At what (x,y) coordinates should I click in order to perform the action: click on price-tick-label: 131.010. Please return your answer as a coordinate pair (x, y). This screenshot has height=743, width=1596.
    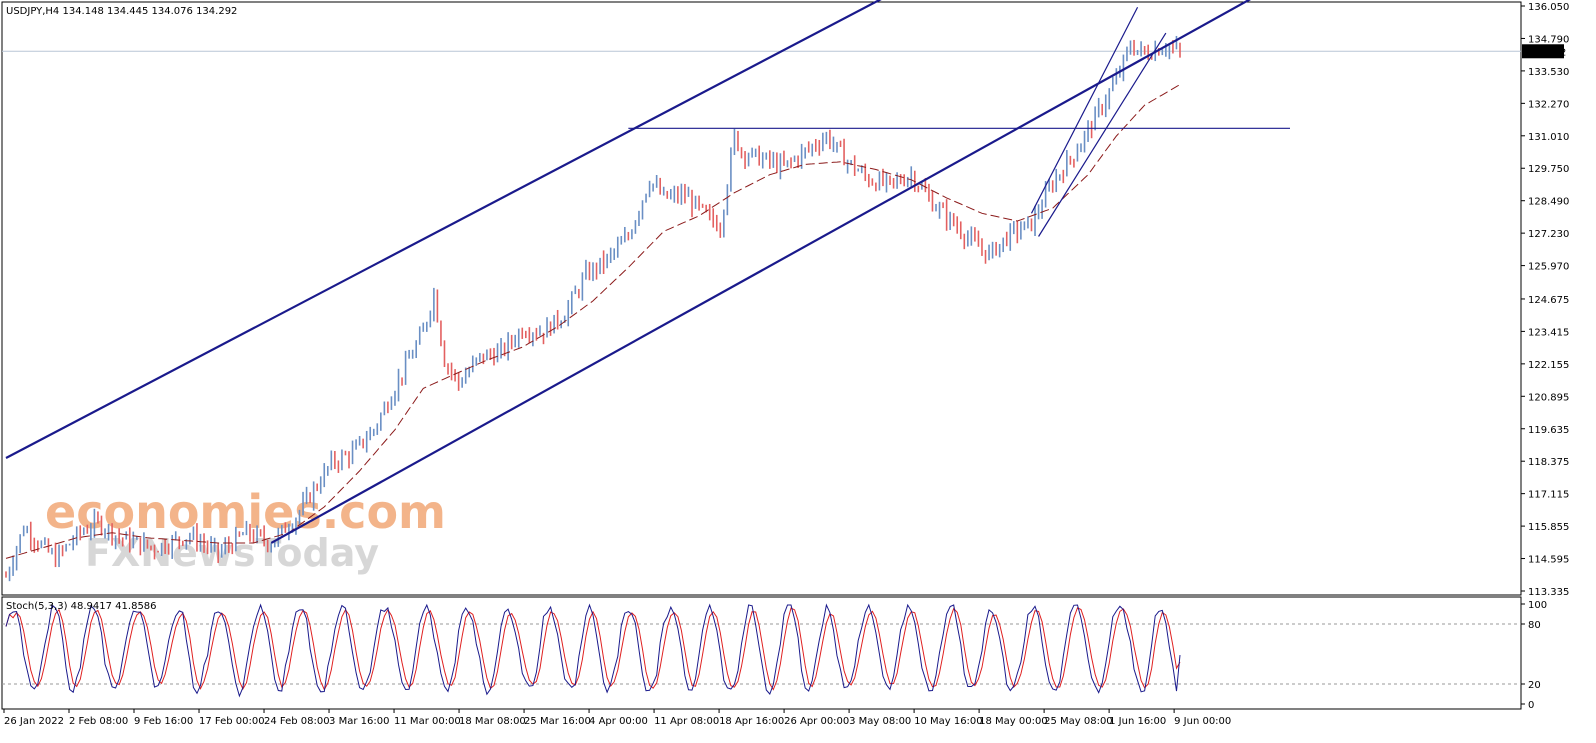
    Looking at the image, I should click on (1548, 137).